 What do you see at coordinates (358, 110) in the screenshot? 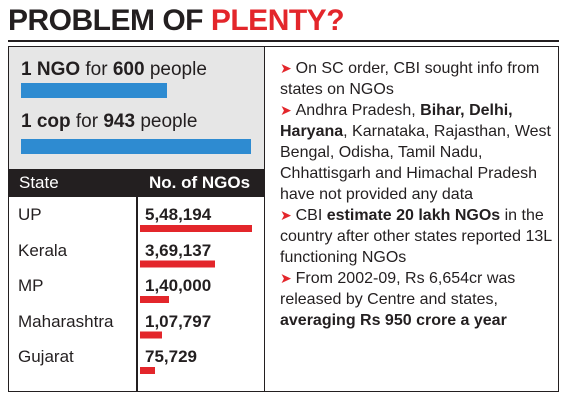
I see `note-text: Andhra Pradesh,` at bounding box center [358, 110].